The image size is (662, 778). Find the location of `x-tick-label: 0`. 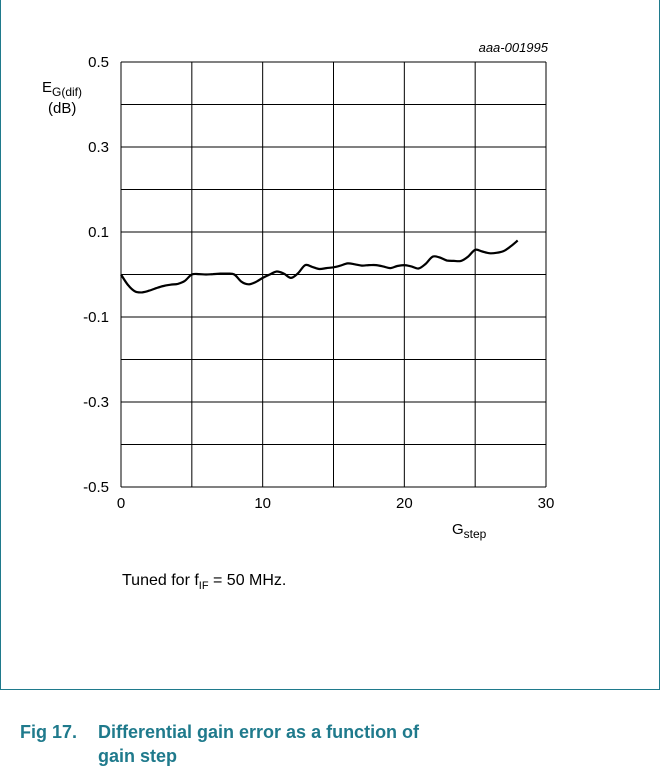

x-tick-label: 0 is located at coordinates (121, 503).